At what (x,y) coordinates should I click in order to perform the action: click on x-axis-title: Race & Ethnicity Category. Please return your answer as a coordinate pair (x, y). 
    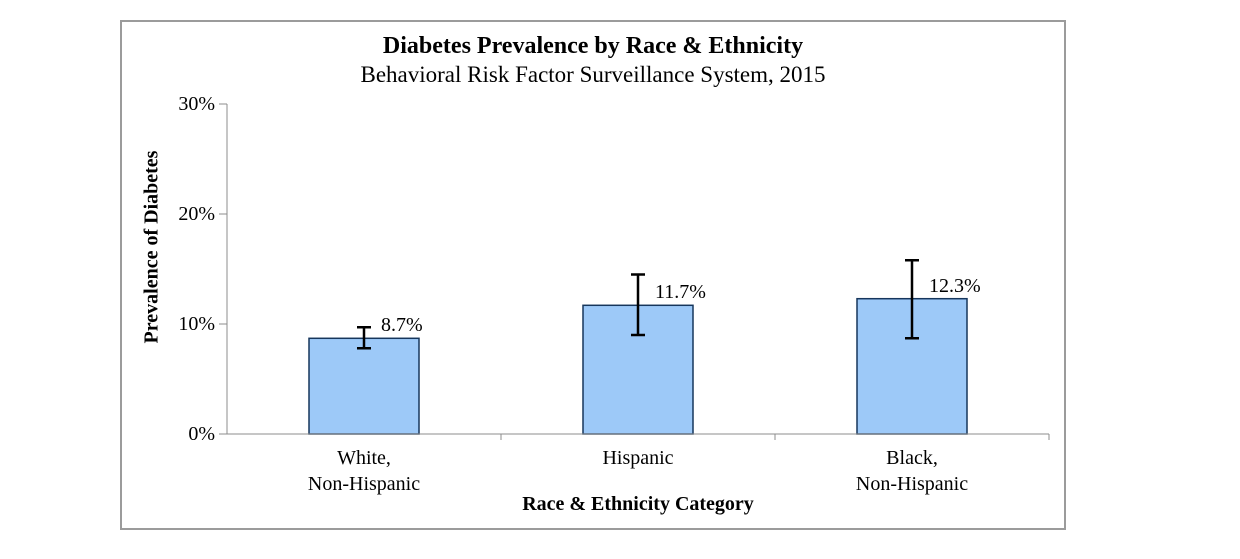
    Looking at the image, I should click on (638, 504).